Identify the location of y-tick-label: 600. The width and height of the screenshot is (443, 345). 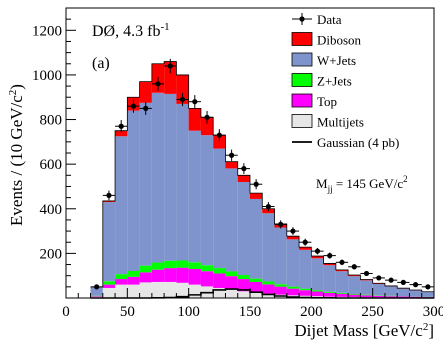
(51, 165).